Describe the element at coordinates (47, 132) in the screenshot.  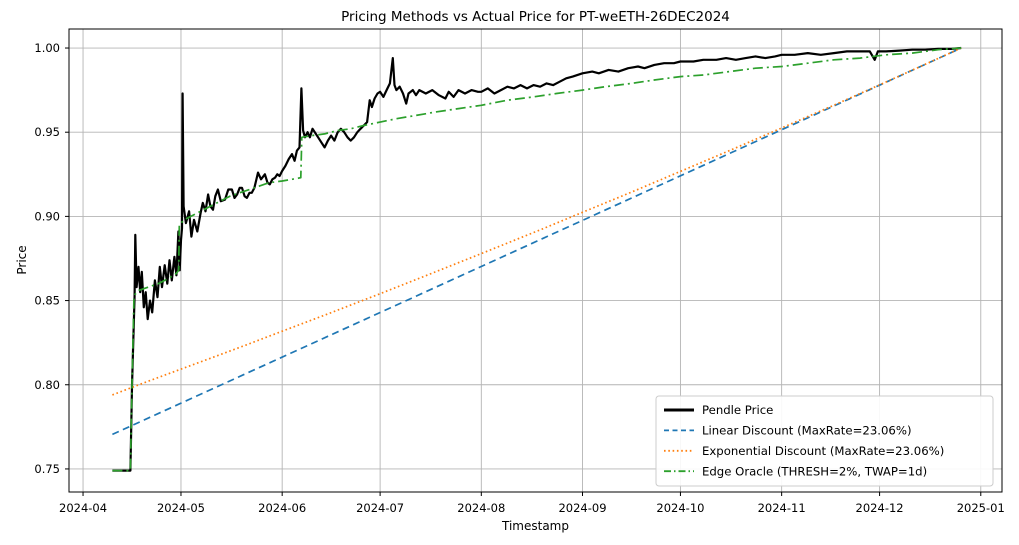
I see `y-tick-label: 0.95` at that location.